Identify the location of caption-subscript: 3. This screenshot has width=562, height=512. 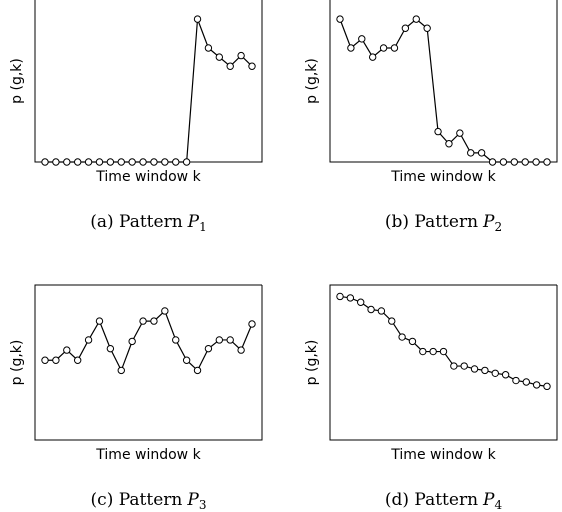
(203, 505).